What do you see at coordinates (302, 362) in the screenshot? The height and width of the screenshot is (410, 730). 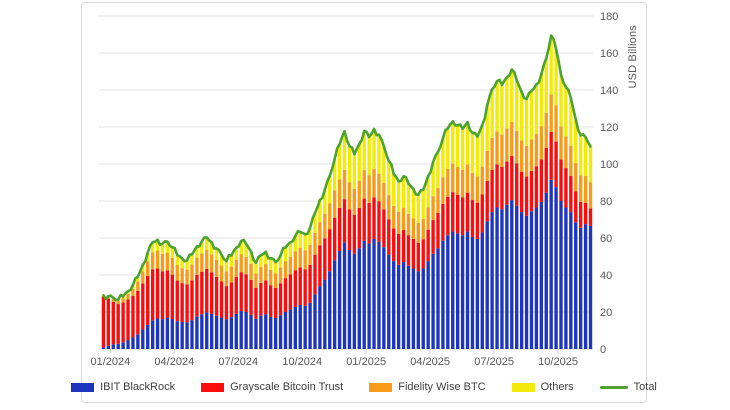 I see `x-tick-label: 10/2024` at bounding box center [302, 362].